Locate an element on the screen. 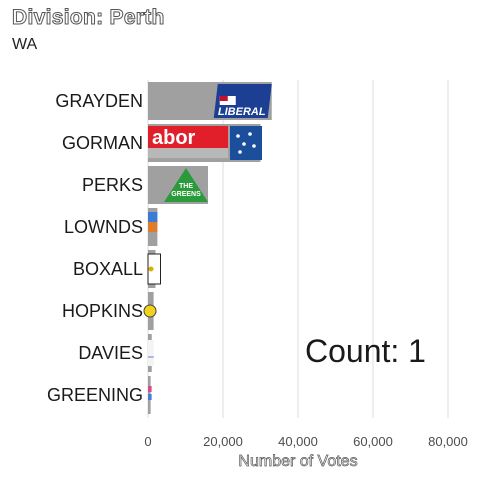  category-label: HOPKINS is located at coordinates (102, 311).